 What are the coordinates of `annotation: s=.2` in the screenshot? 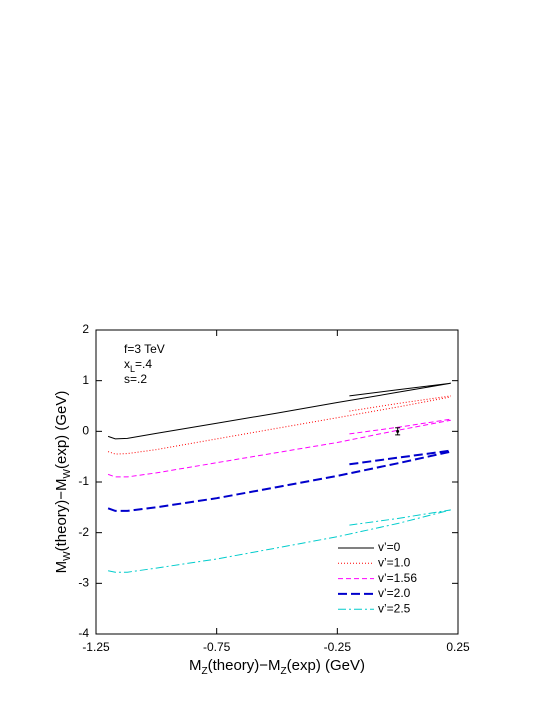 It's located at (135, 379).